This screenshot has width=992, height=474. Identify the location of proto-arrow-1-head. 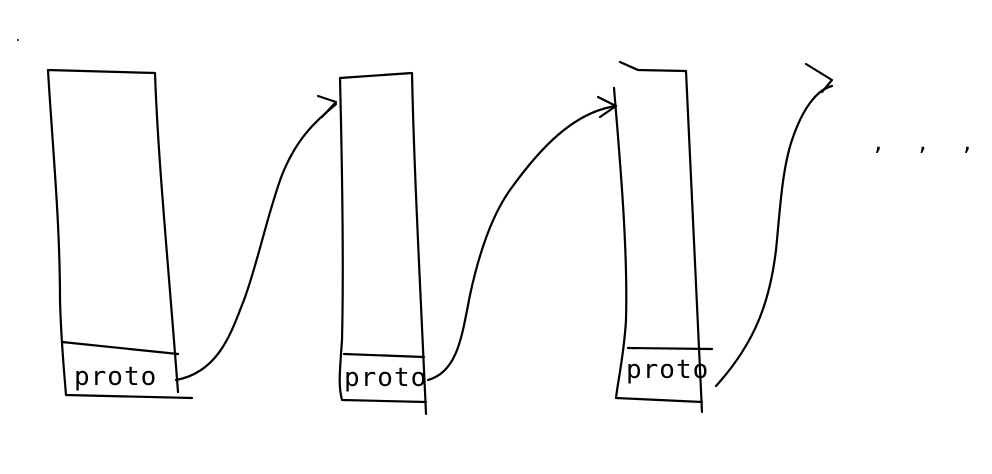
(327, 106).